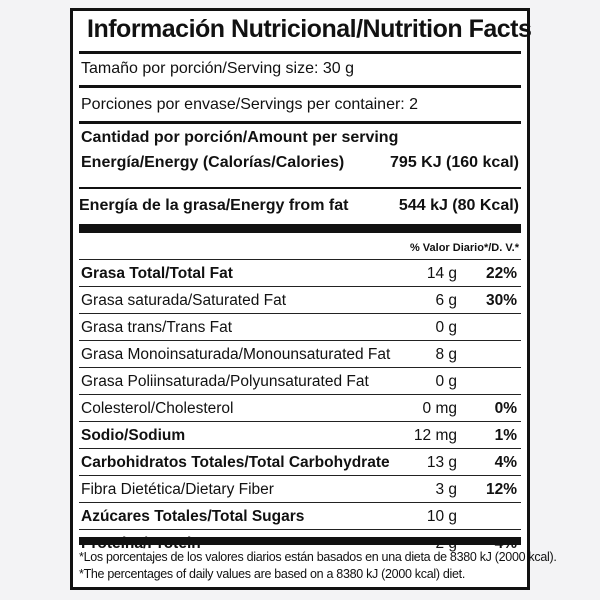 The width and height of the screenshot is (600, 600). Describe the element at coordinates (300, 489) in the screenshot. I see `nutrient-row: Fibra Dietética/Dietary Fiber 3 g 12%` at that location.